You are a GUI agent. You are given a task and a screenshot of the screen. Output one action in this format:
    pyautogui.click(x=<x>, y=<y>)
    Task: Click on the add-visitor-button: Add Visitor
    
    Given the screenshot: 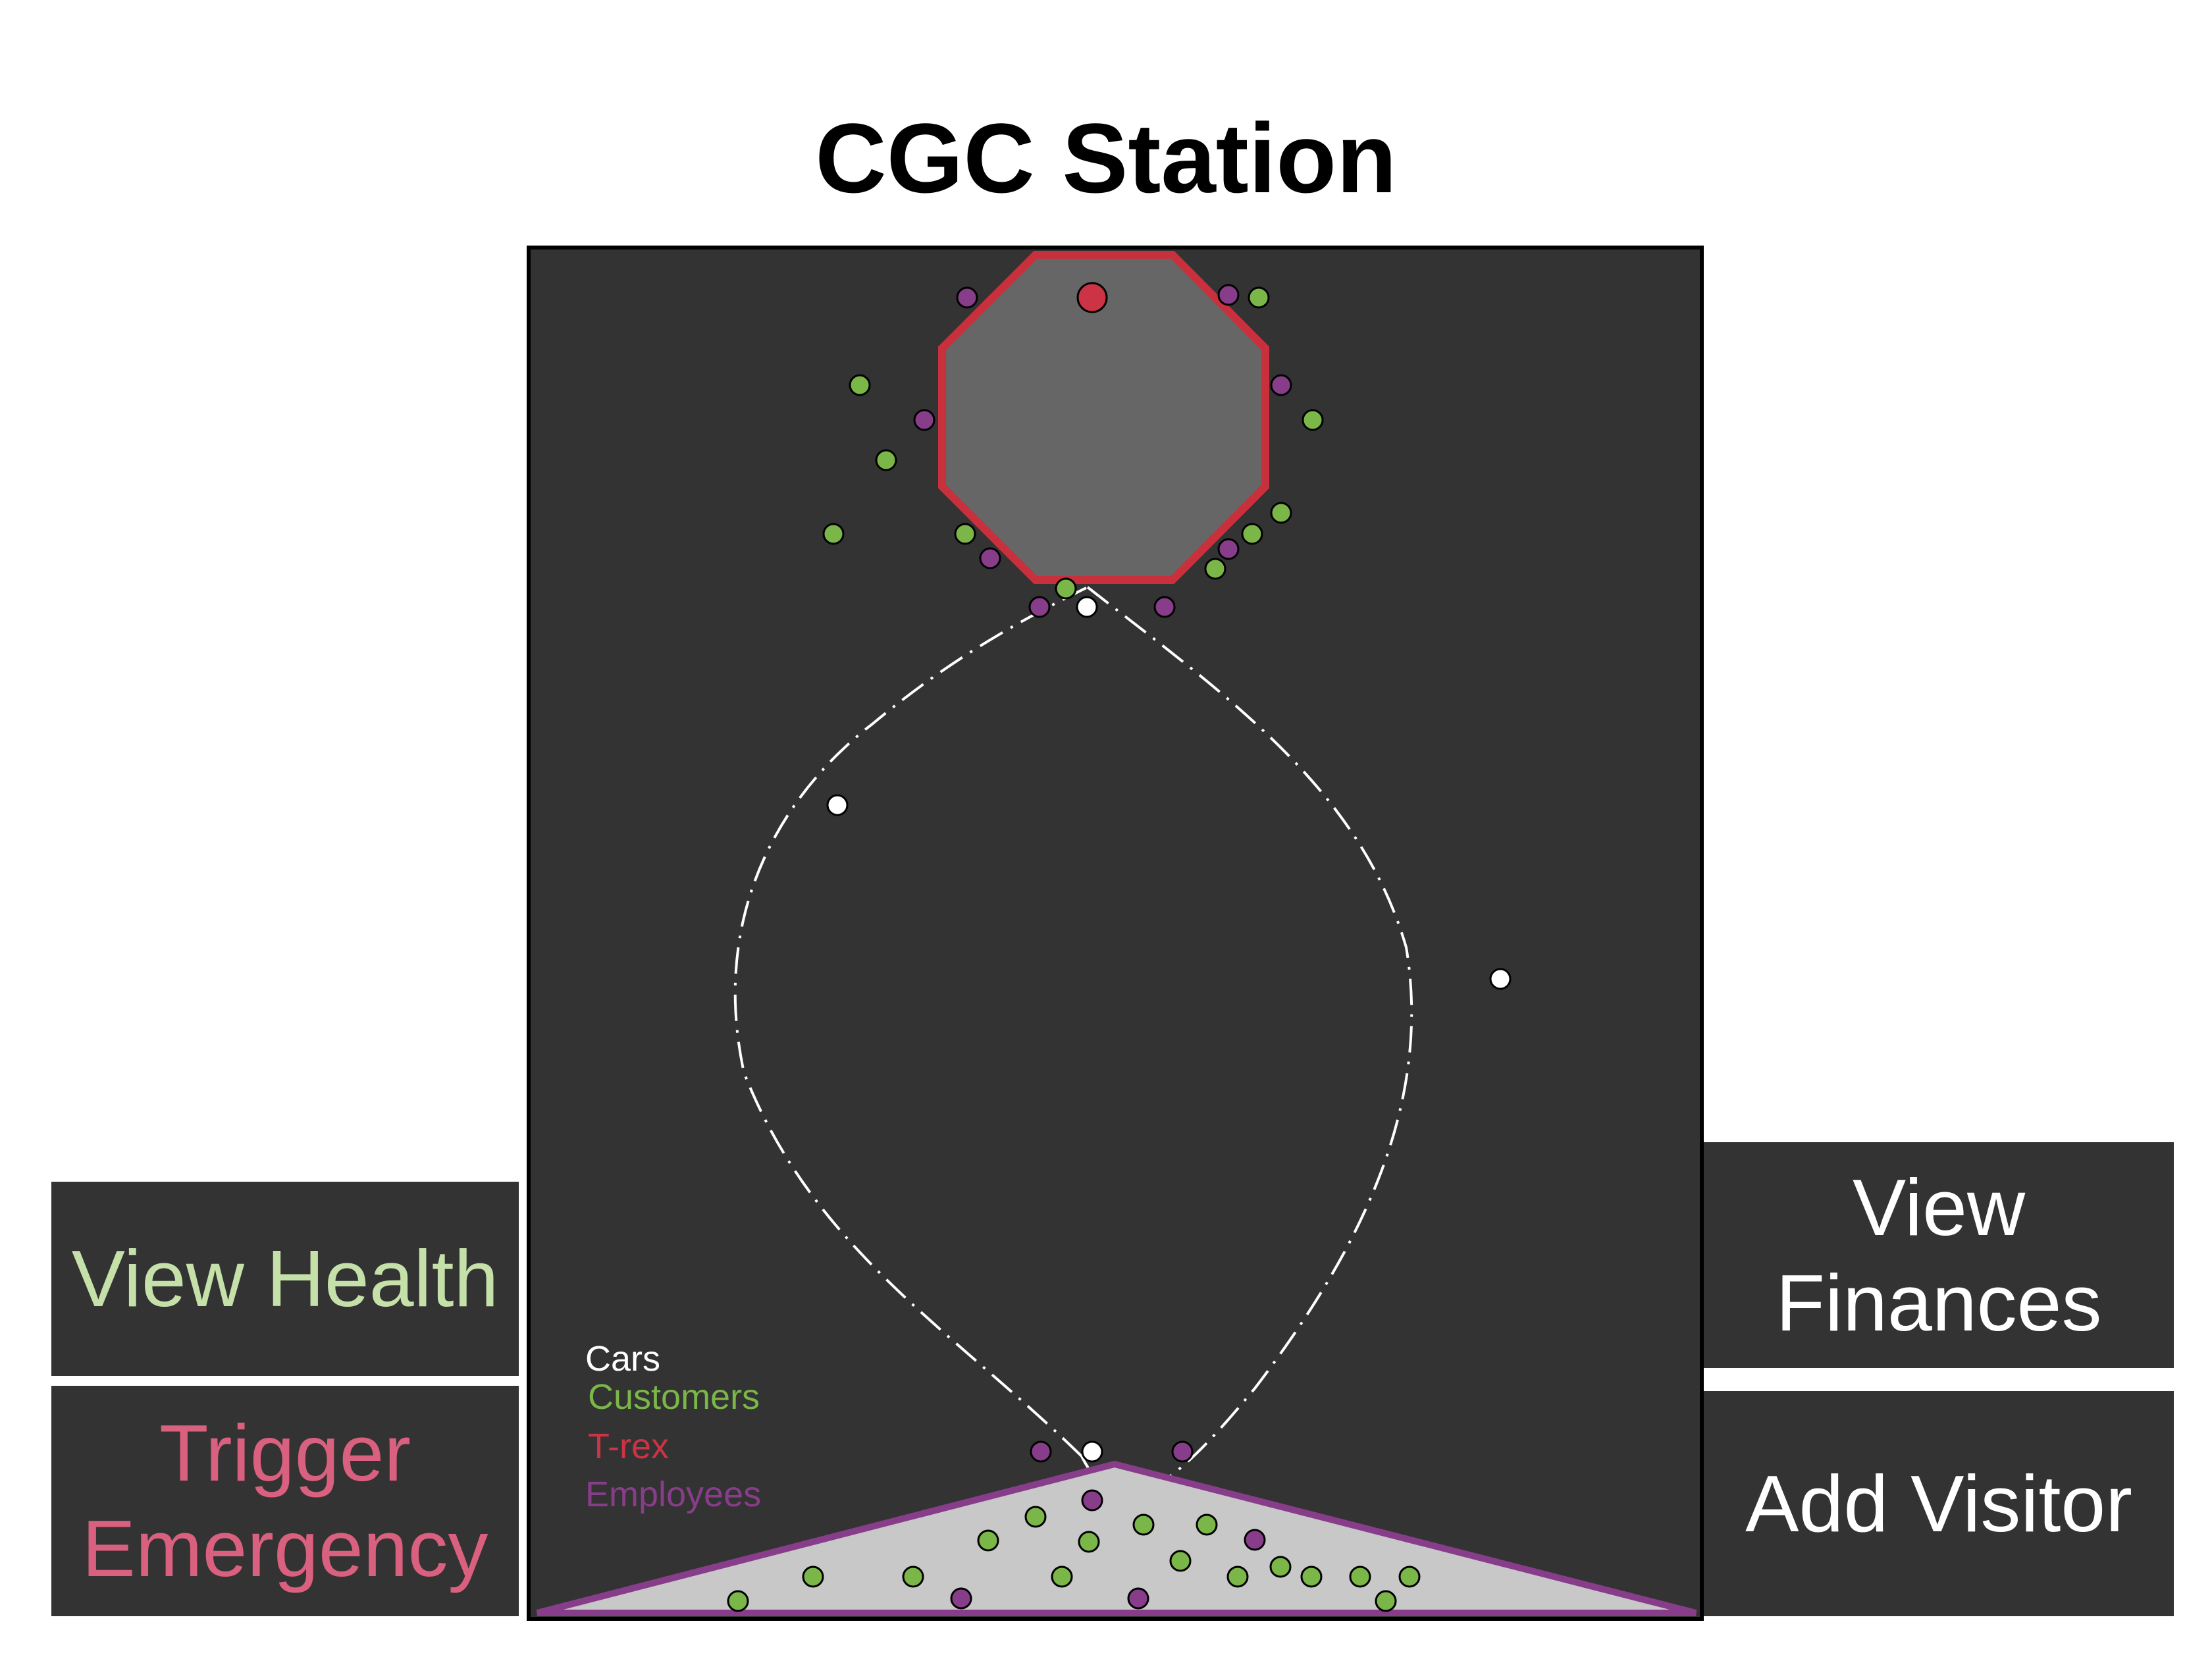 What is the action you would take?
    pyautogui.click(x=1939, y=1504)
    